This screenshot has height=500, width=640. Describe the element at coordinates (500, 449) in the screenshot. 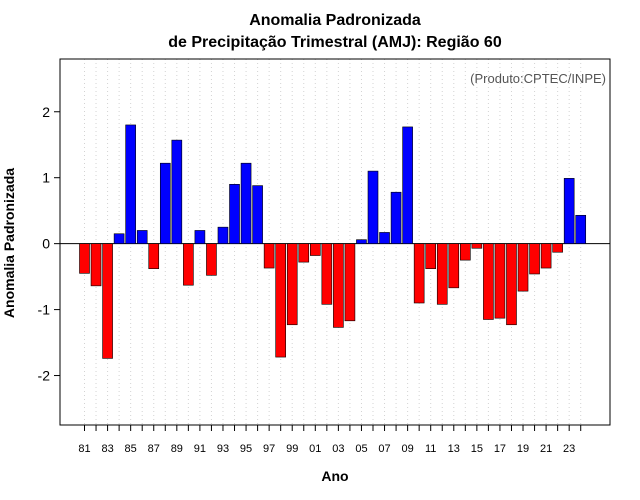

I see `x-tick-label: 17` at that location.